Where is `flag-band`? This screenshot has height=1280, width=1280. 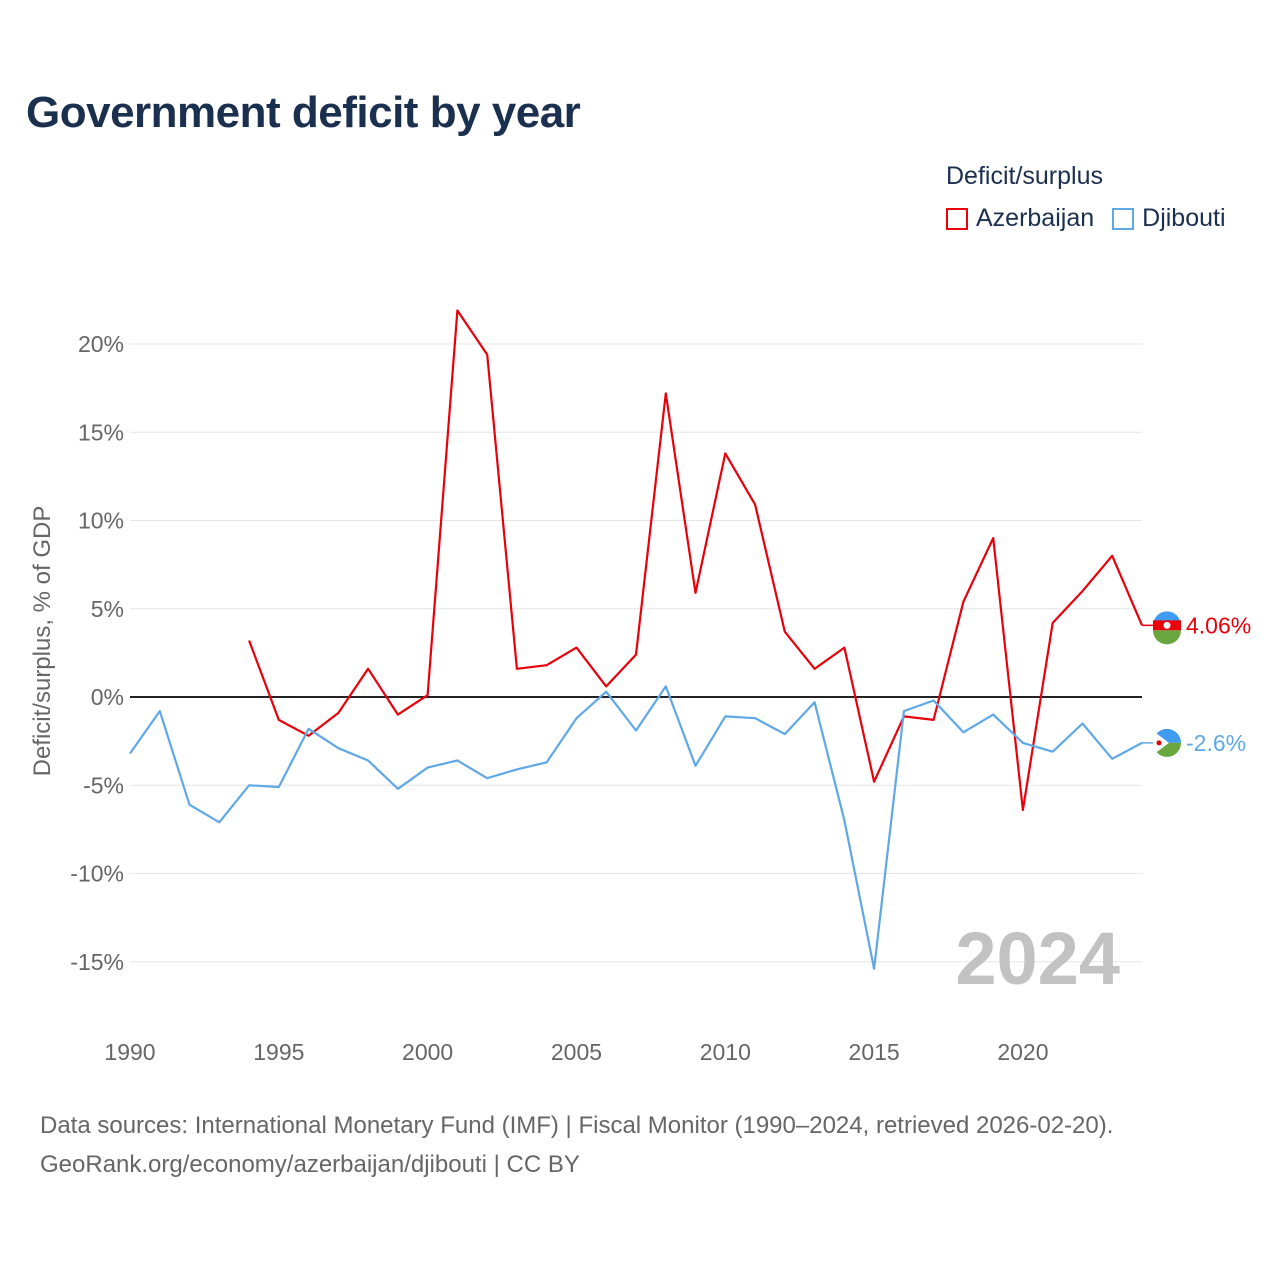
flag-band is located at coordinates (1167, 637).